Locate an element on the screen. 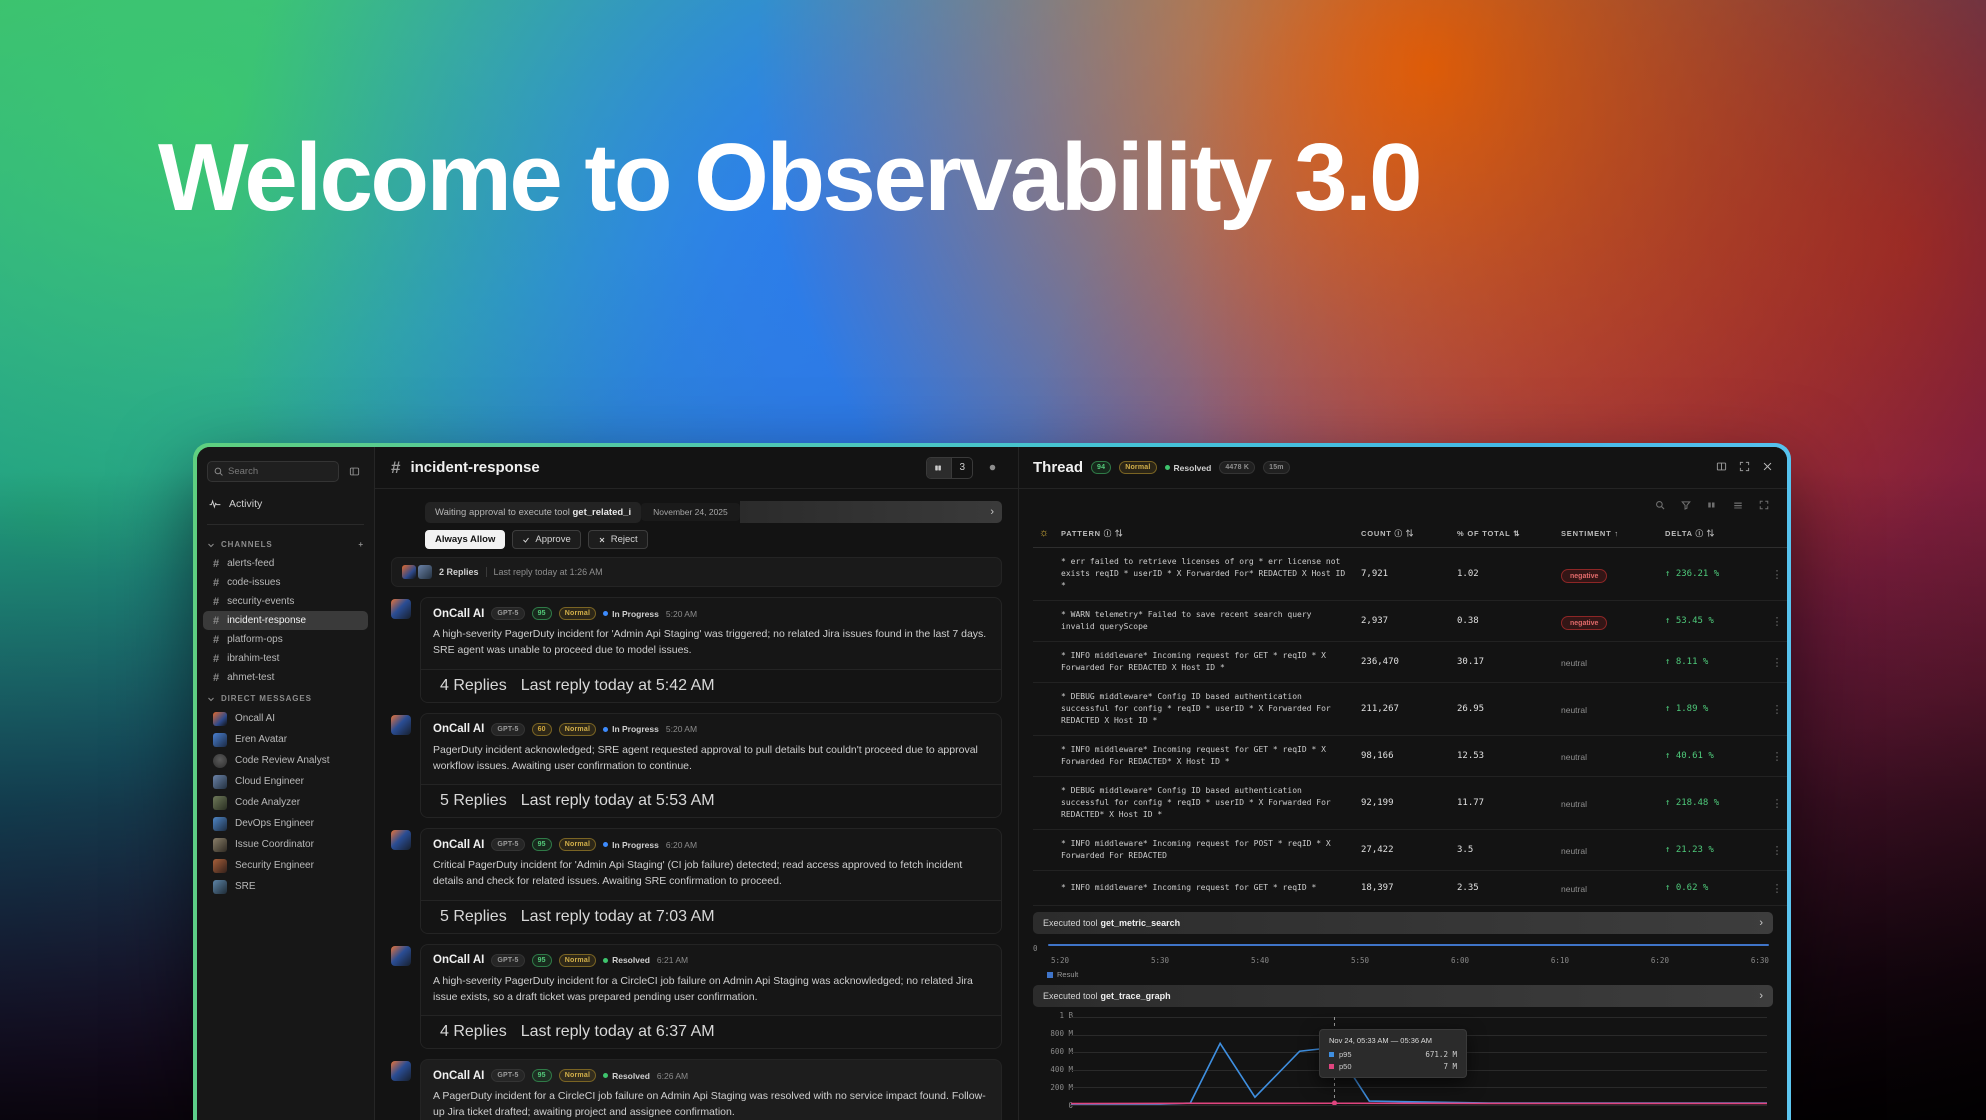 Image resolution: width=1986 pixels, height=1120 pixels. tooltip-series-value: 671.2 M is located at coordinates (1441, 1054).